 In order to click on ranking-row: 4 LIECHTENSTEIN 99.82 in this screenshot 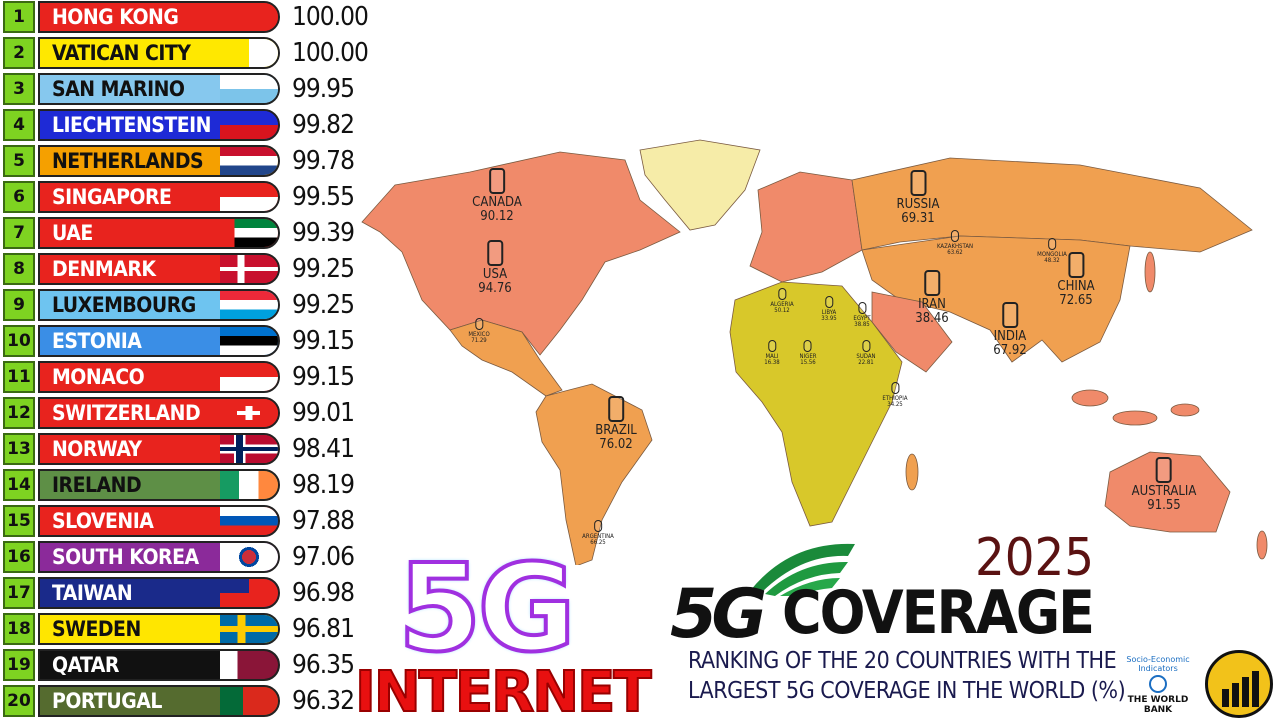, I will do `click(185, 125)`.